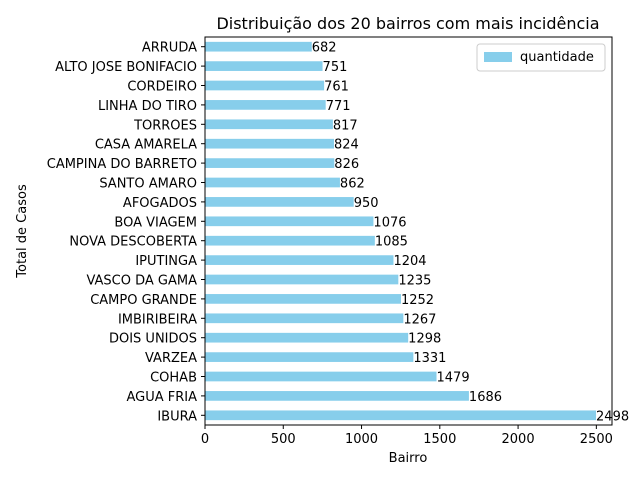  What do you see at coordinates (205, 439) in the screenshot?
I see `x-tick-label: 0` at bounding box center [205, 439].